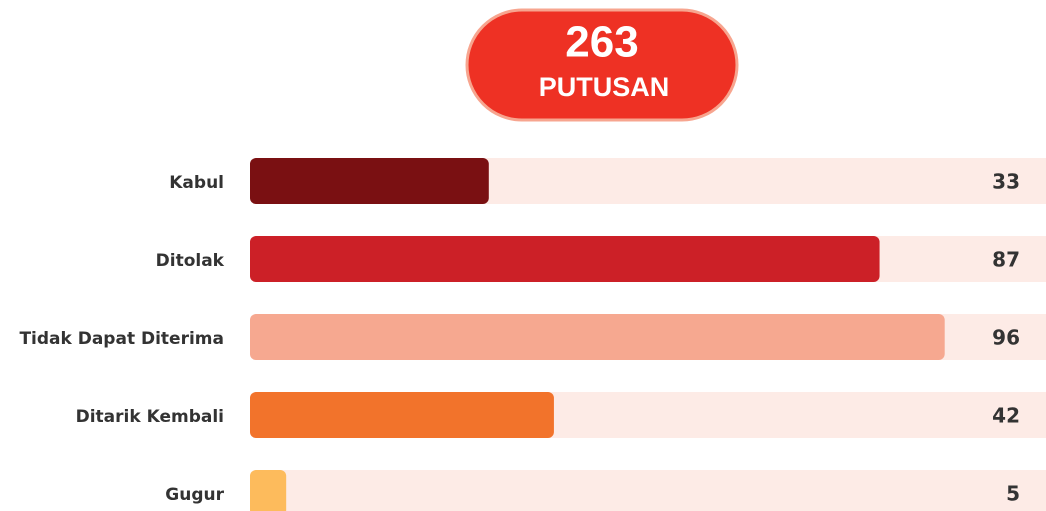 This screenshot has width=1046, height=511. What do you see at coordinates (1006, 260) in the screenshot?
I see `value-label: 87` at bounding box center [1006, 260].